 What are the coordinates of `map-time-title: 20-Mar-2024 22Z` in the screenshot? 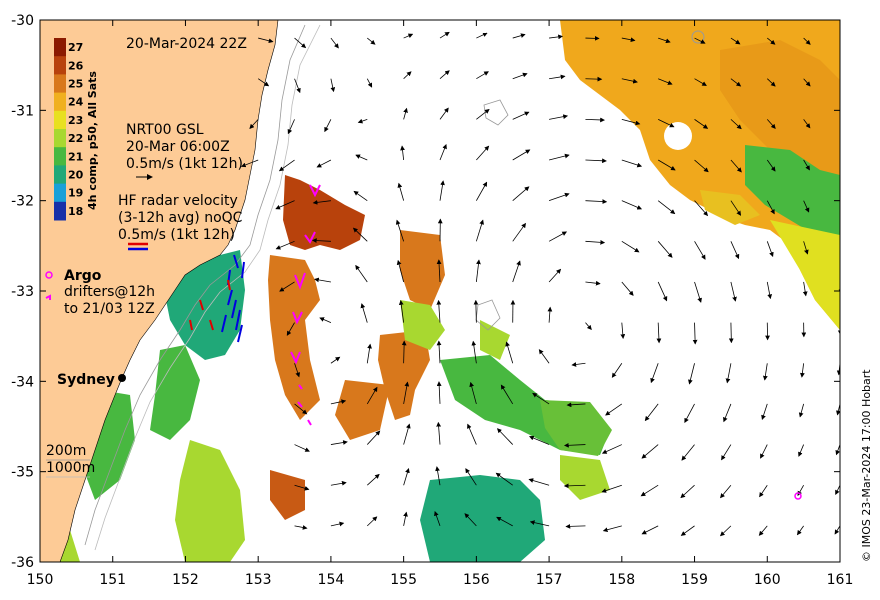 It's located at (186, 44).